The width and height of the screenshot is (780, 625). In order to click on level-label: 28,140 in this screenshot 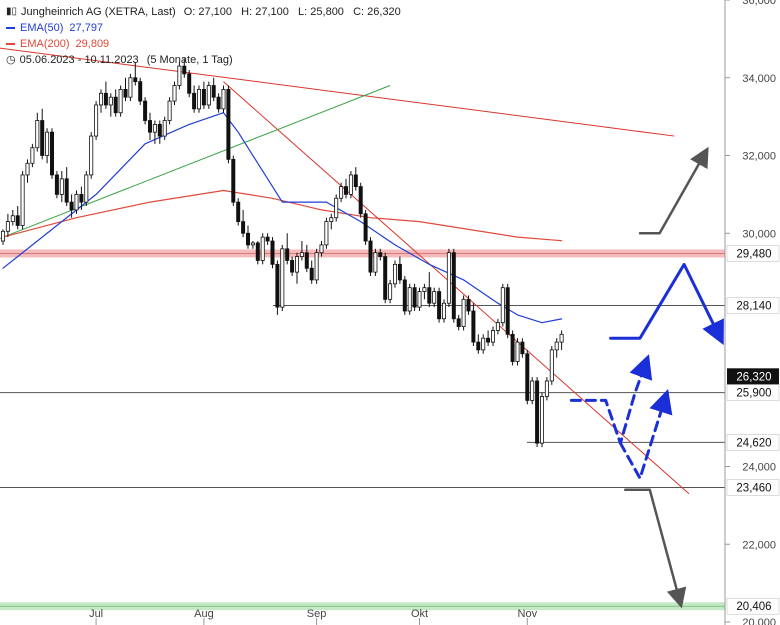, I will do `click(753, 307)`.